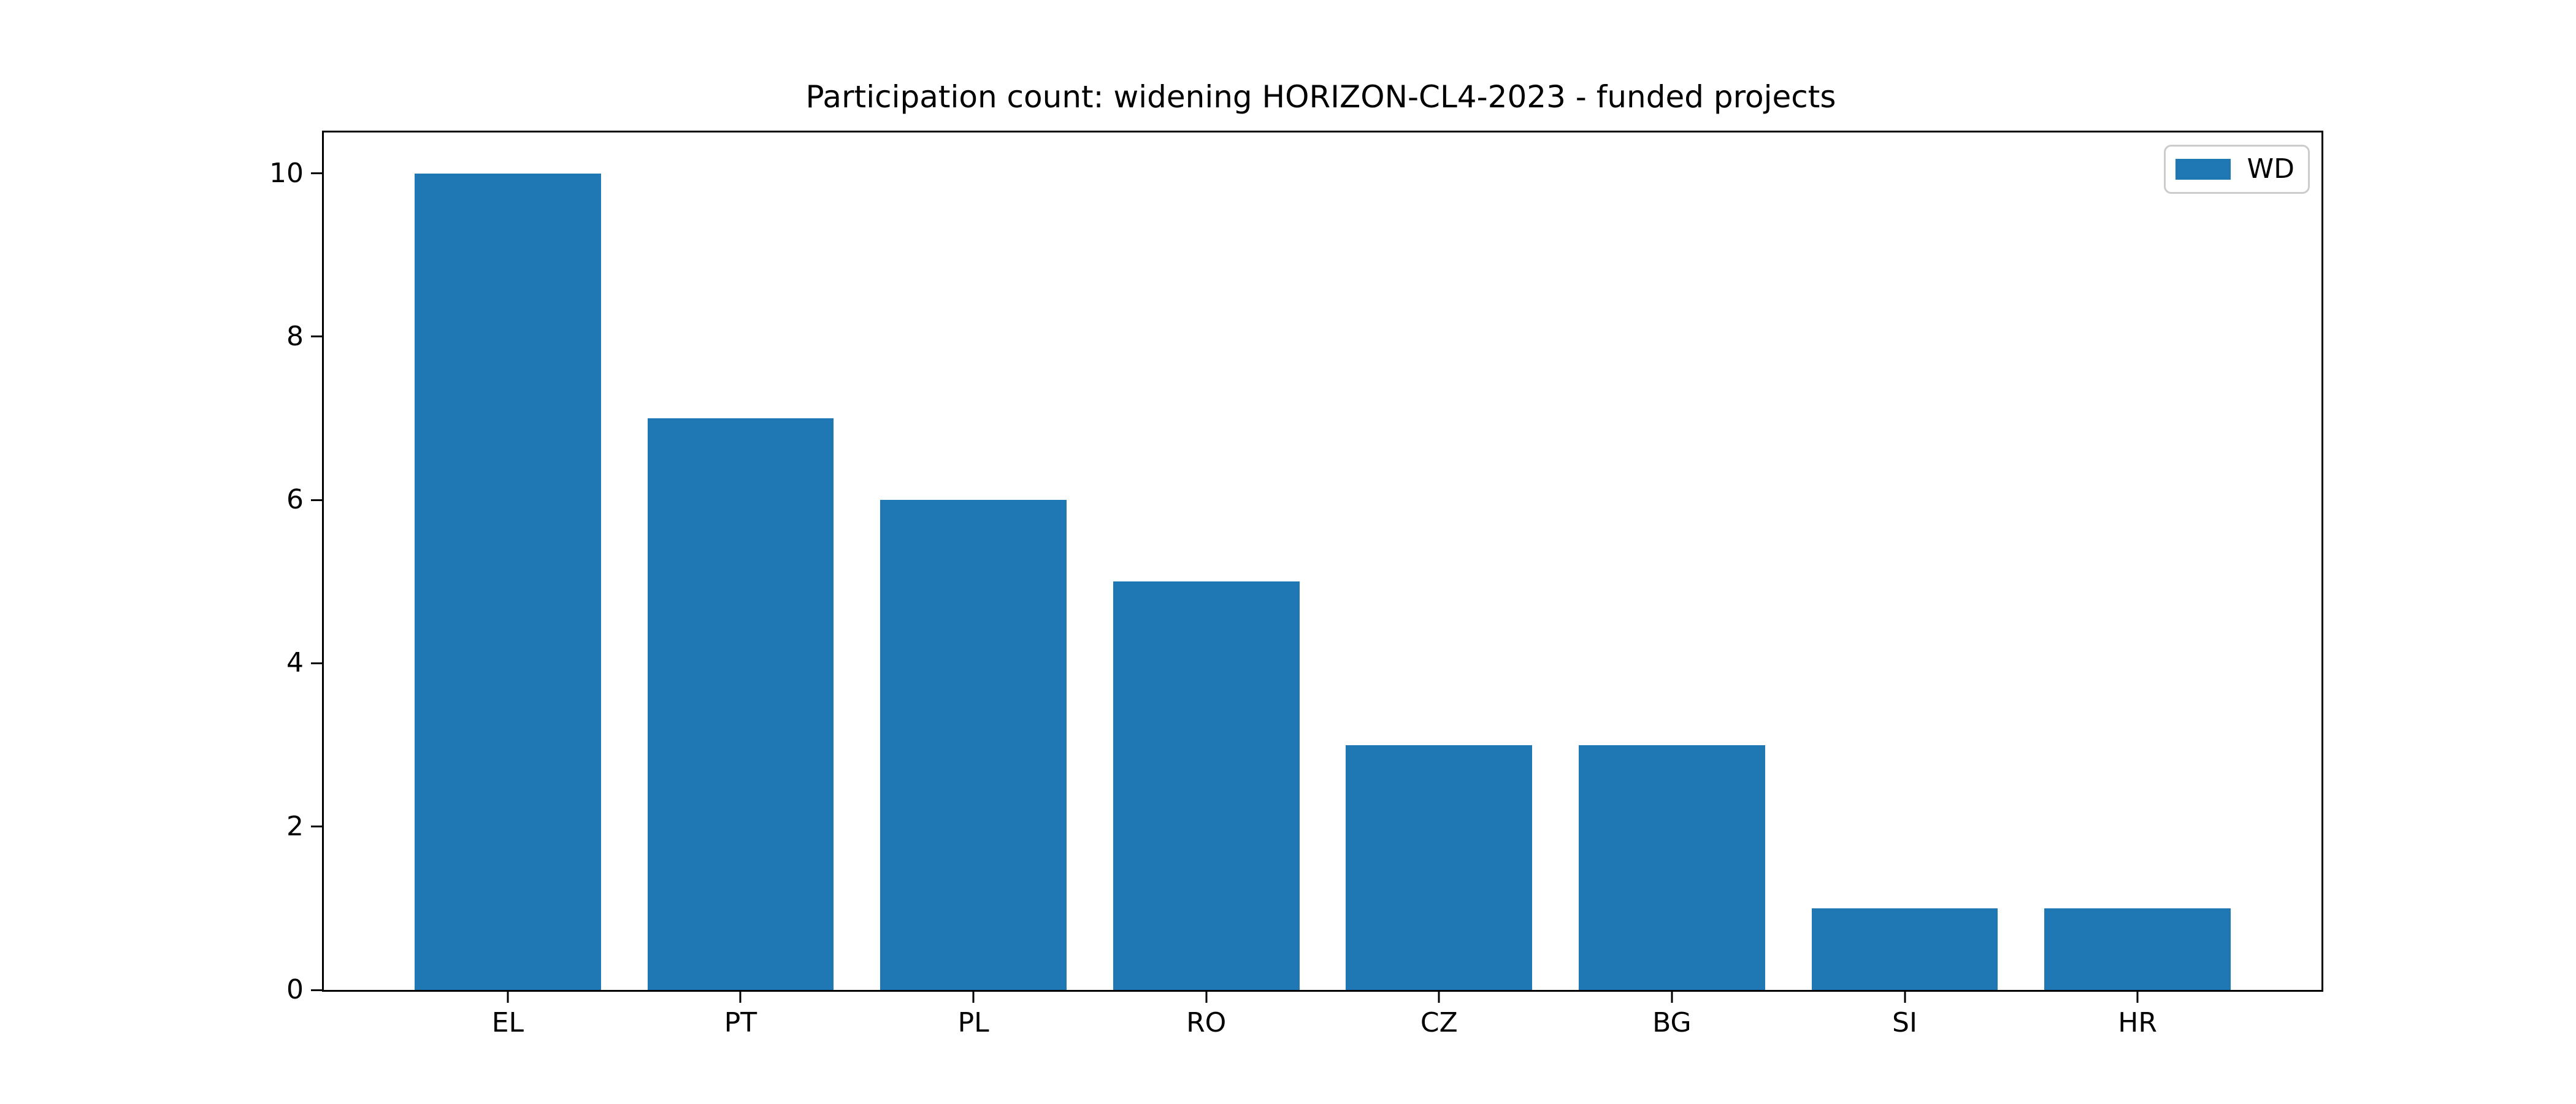  I want to click on xtick-label-CZ: CZ, so click(1439, 1022).